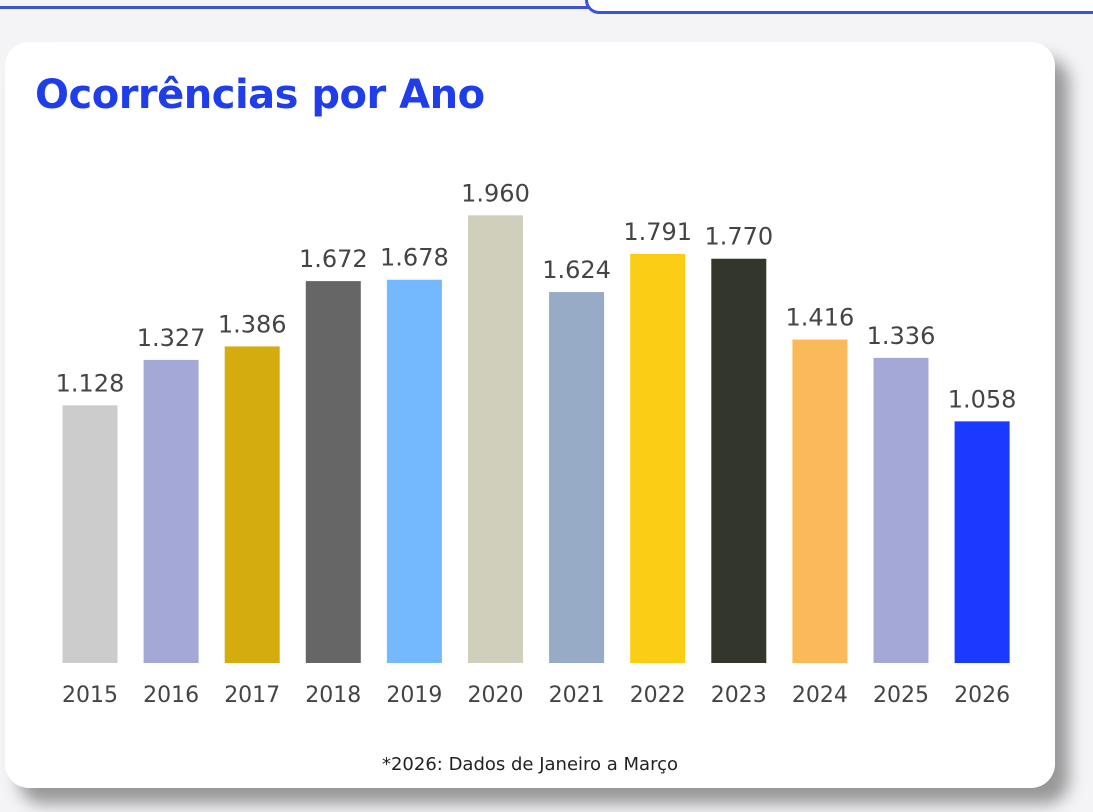 The width and height of the screenshot is (1093, 812). What do you see at coordinates (658, 695) in the screenshot?
I see `category-label-2022: 2022` at bounding box center [658, 695].